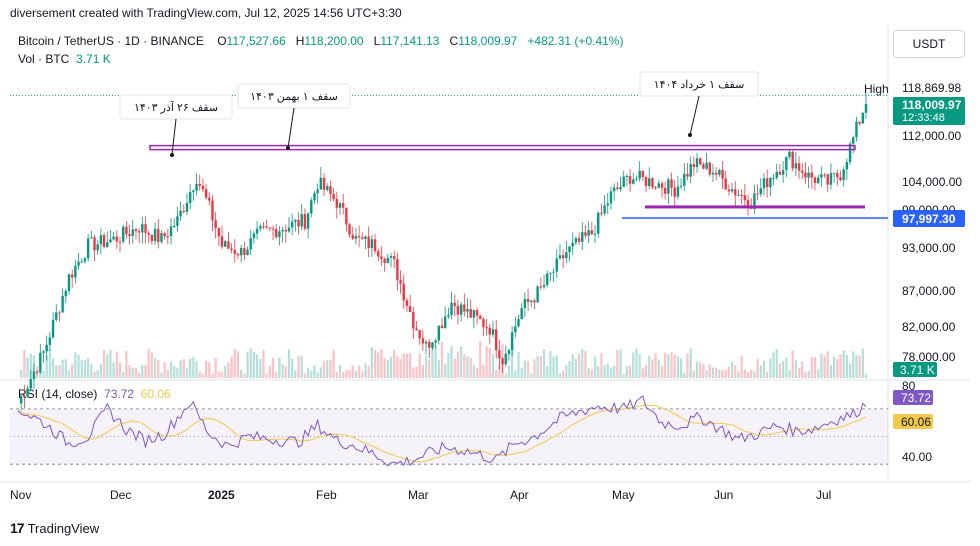 The image size is (980, 546). Describe the element at coordinates (44, 59) in the screenshot. I see `volume-label: Vol · BTC` at that location.